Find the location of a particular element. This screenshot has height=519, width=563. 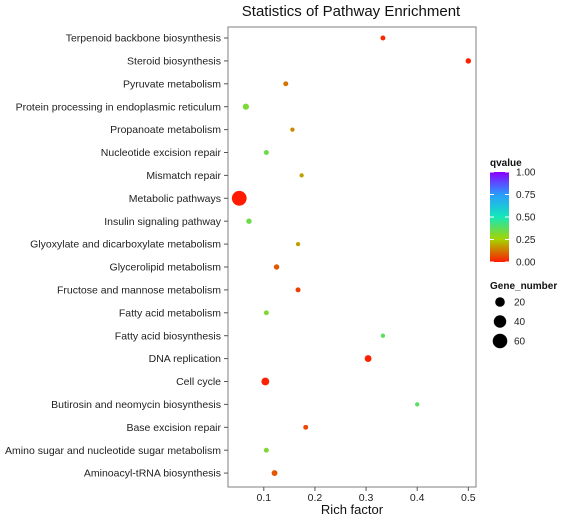

x-tick-label: 0.1 is located at coordinates (263, 498).